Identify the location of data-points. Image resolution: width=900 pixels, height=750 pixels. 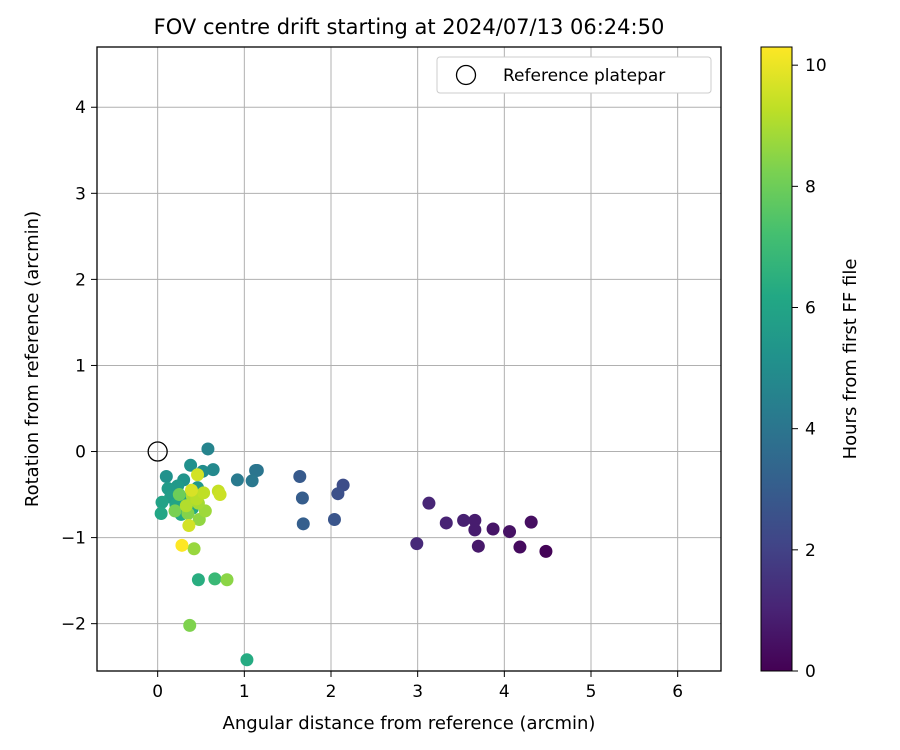
(353, 554).